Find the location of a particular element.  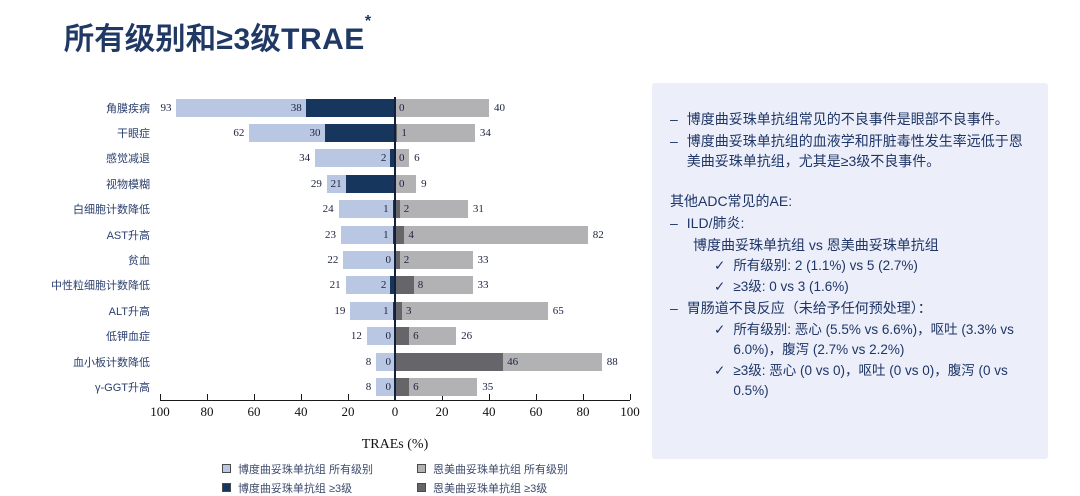

row-plot: 12 0 6 26 is located at coordinates (395, 336).